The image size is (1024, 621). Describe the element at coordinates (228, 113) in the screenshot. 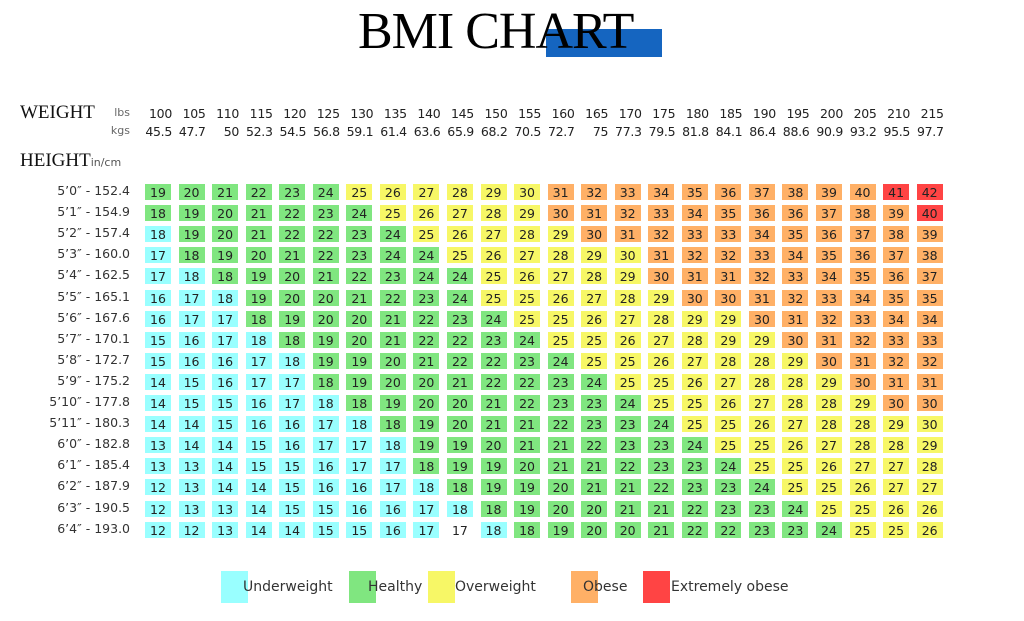

I see `weight-lbs-value: 110` at that location.